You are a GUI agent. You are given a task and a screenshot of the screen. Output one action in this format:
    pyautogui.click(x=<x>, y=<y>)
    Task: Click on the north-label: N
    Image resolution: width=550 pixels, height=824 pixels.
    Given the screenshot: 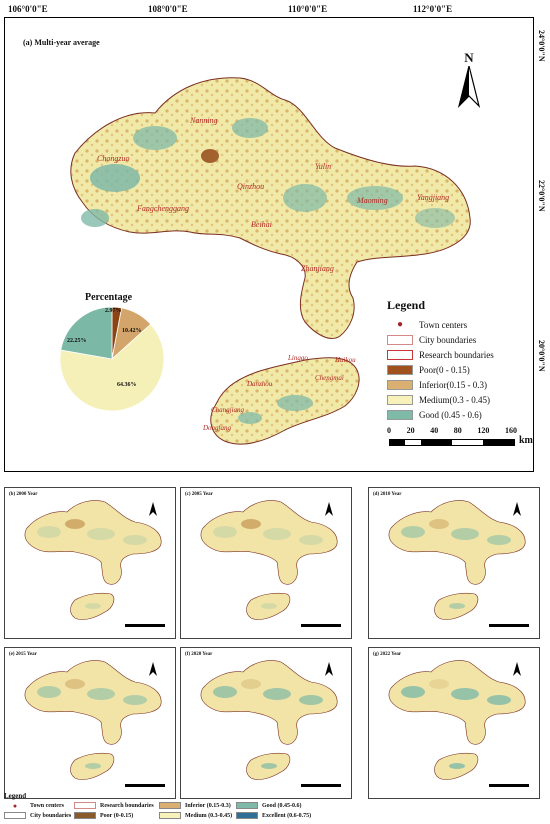 What is the action you would take?
    pyautogui.click(x=469, y=57)
    